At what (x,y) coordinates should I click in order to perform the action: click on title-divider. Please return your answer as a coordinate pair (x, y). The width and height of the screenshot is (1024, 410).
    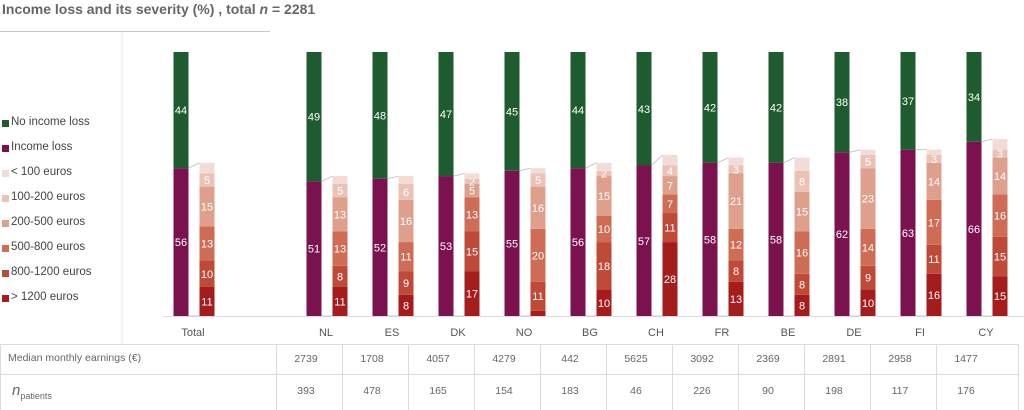
    Looking at the image, I should click on (135, 31).